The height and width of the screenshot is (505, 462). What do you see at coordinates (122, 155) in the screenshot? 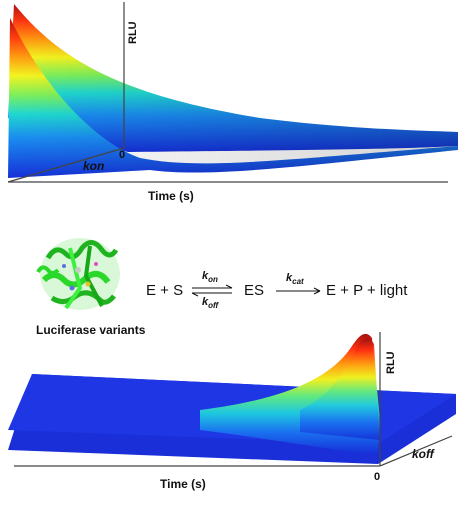
I see `top-origin-label: 0` at bounding box center [122, 155].